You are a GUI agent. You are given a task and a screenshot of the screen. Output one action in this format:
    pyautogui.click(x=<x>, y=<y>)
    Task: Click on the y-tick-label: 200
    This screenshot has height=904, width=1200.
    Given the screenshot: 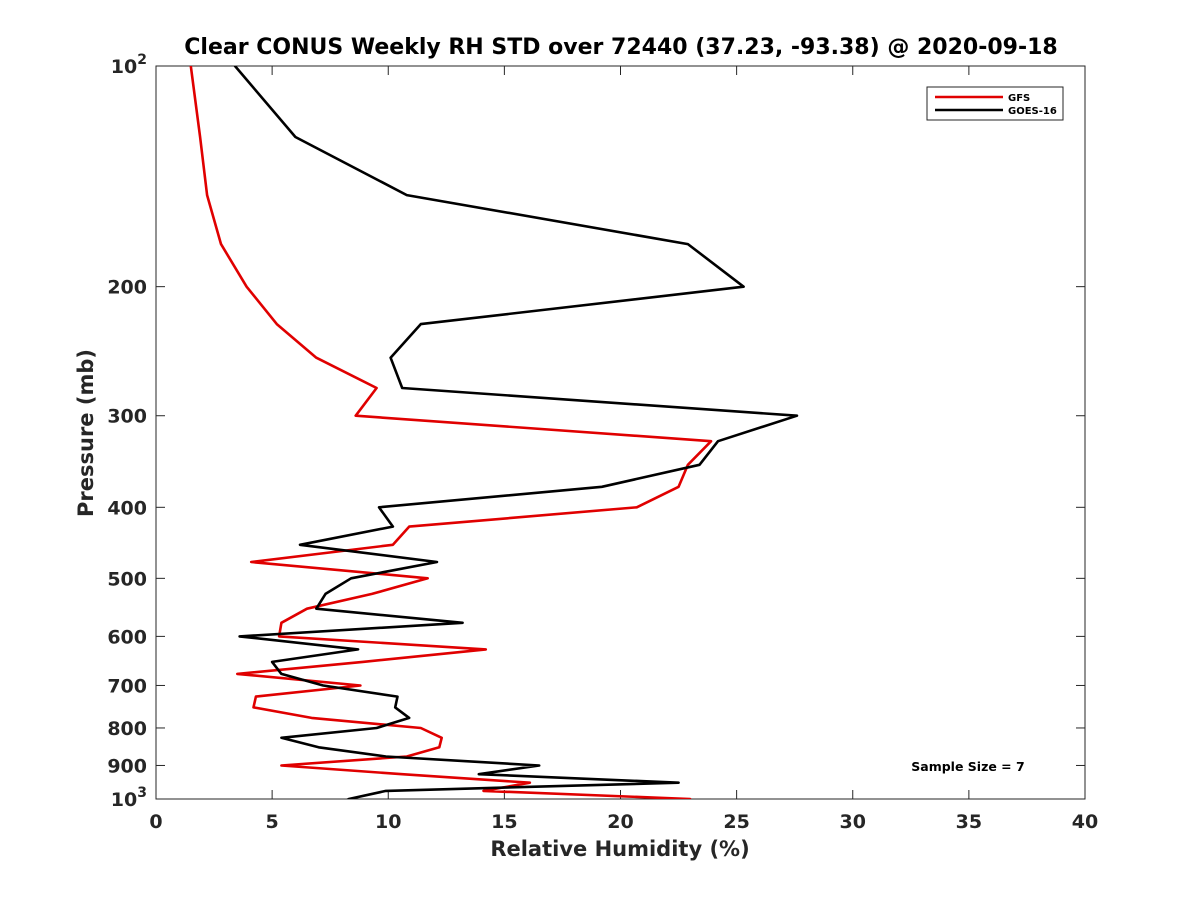 What is the action you would take?
    pyautogui.click(x=127, y=288)
    